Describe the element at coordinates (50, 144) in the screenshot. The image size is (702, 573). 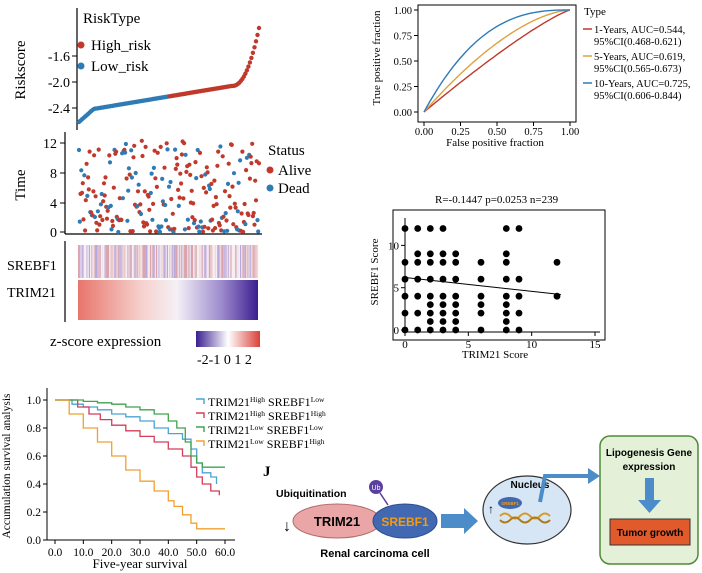
I see `time-tick-label: 12` at that location.